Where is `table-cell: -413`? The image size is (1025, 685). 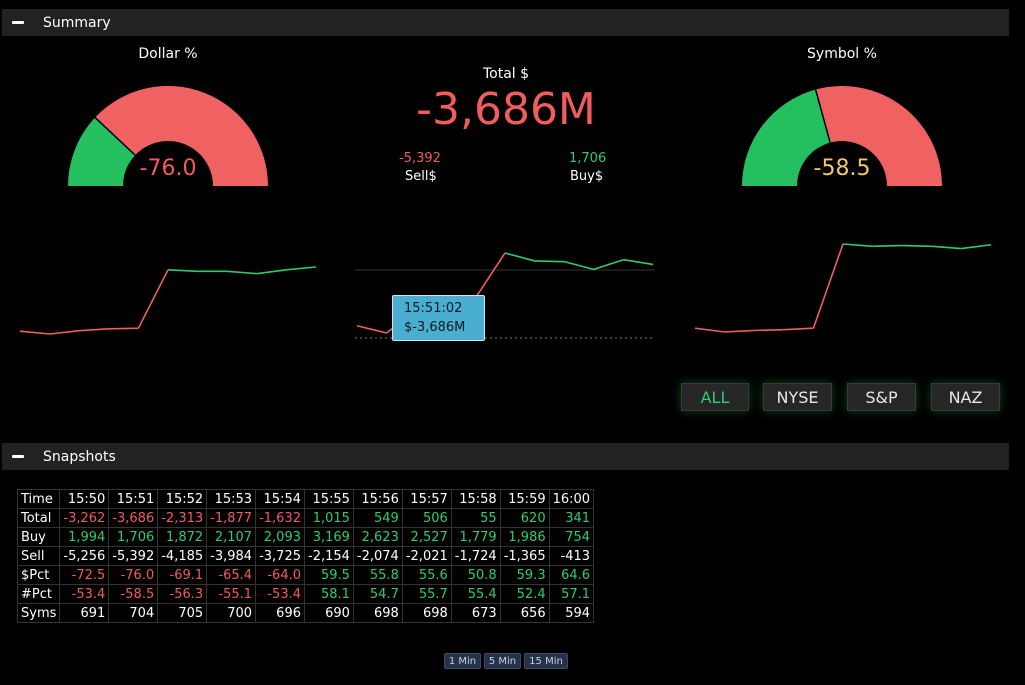
table-cell: -413 is located at coordinates (571, 556).